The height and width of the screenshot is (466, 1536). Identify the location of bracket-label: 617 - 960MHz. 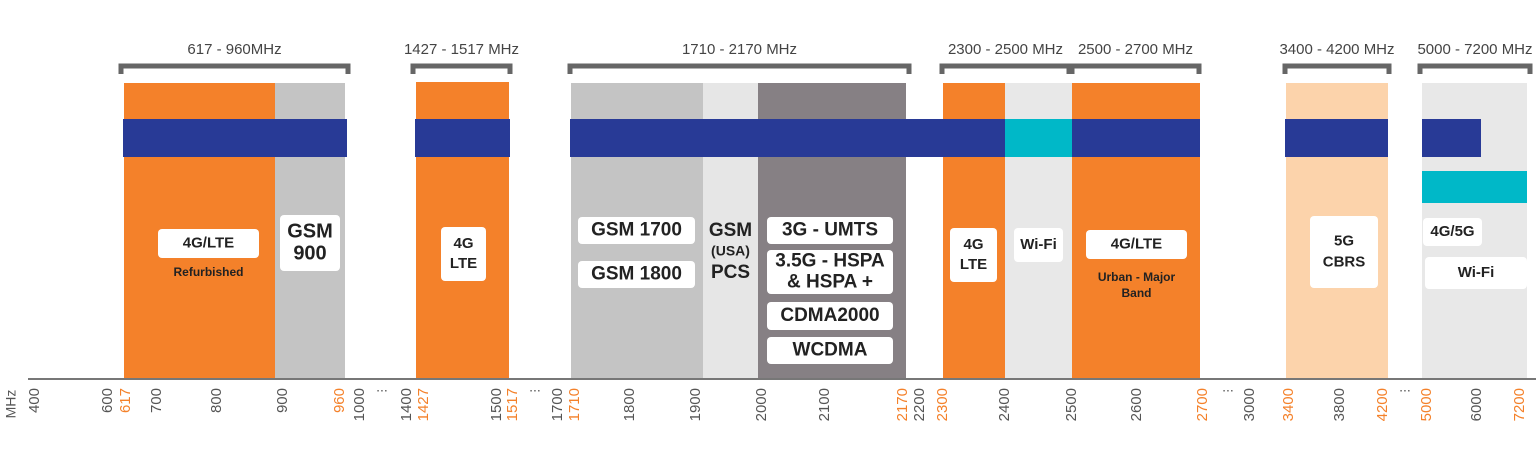
(234, 49).